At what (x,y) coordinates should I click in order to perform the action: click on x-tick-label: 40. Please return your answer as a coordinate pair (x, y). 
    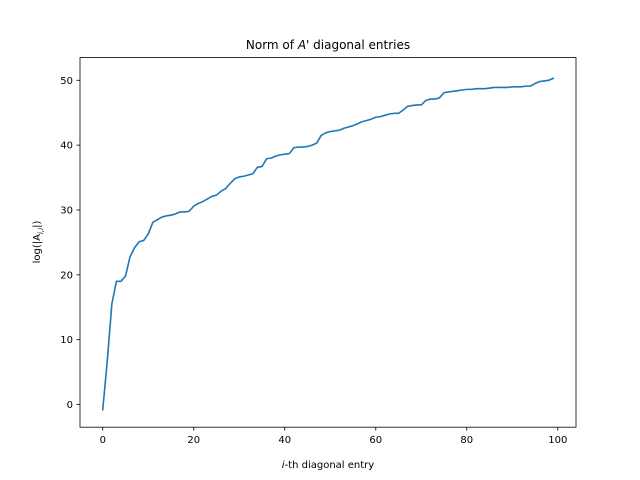
    Looking at the image, I should click on (284, 440).